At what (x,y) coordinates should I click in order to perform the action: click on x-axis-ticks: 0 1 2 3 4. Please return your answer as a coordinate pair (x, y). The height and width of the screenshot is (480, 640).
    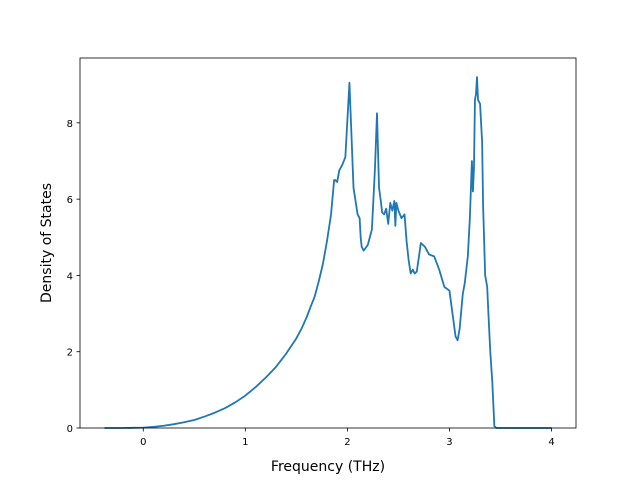
    Looking at the image, I should click on (347, 438).